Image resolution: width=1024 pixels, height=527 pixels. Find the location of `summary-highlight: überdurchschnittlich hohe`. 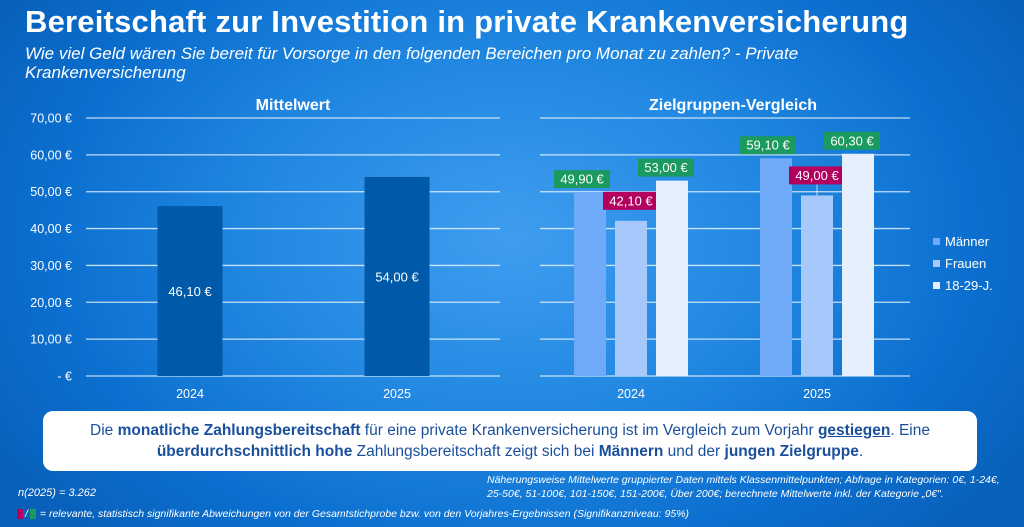

summary-highlight: überdurchschnittlich hohe is located at coordinates (254, 451).